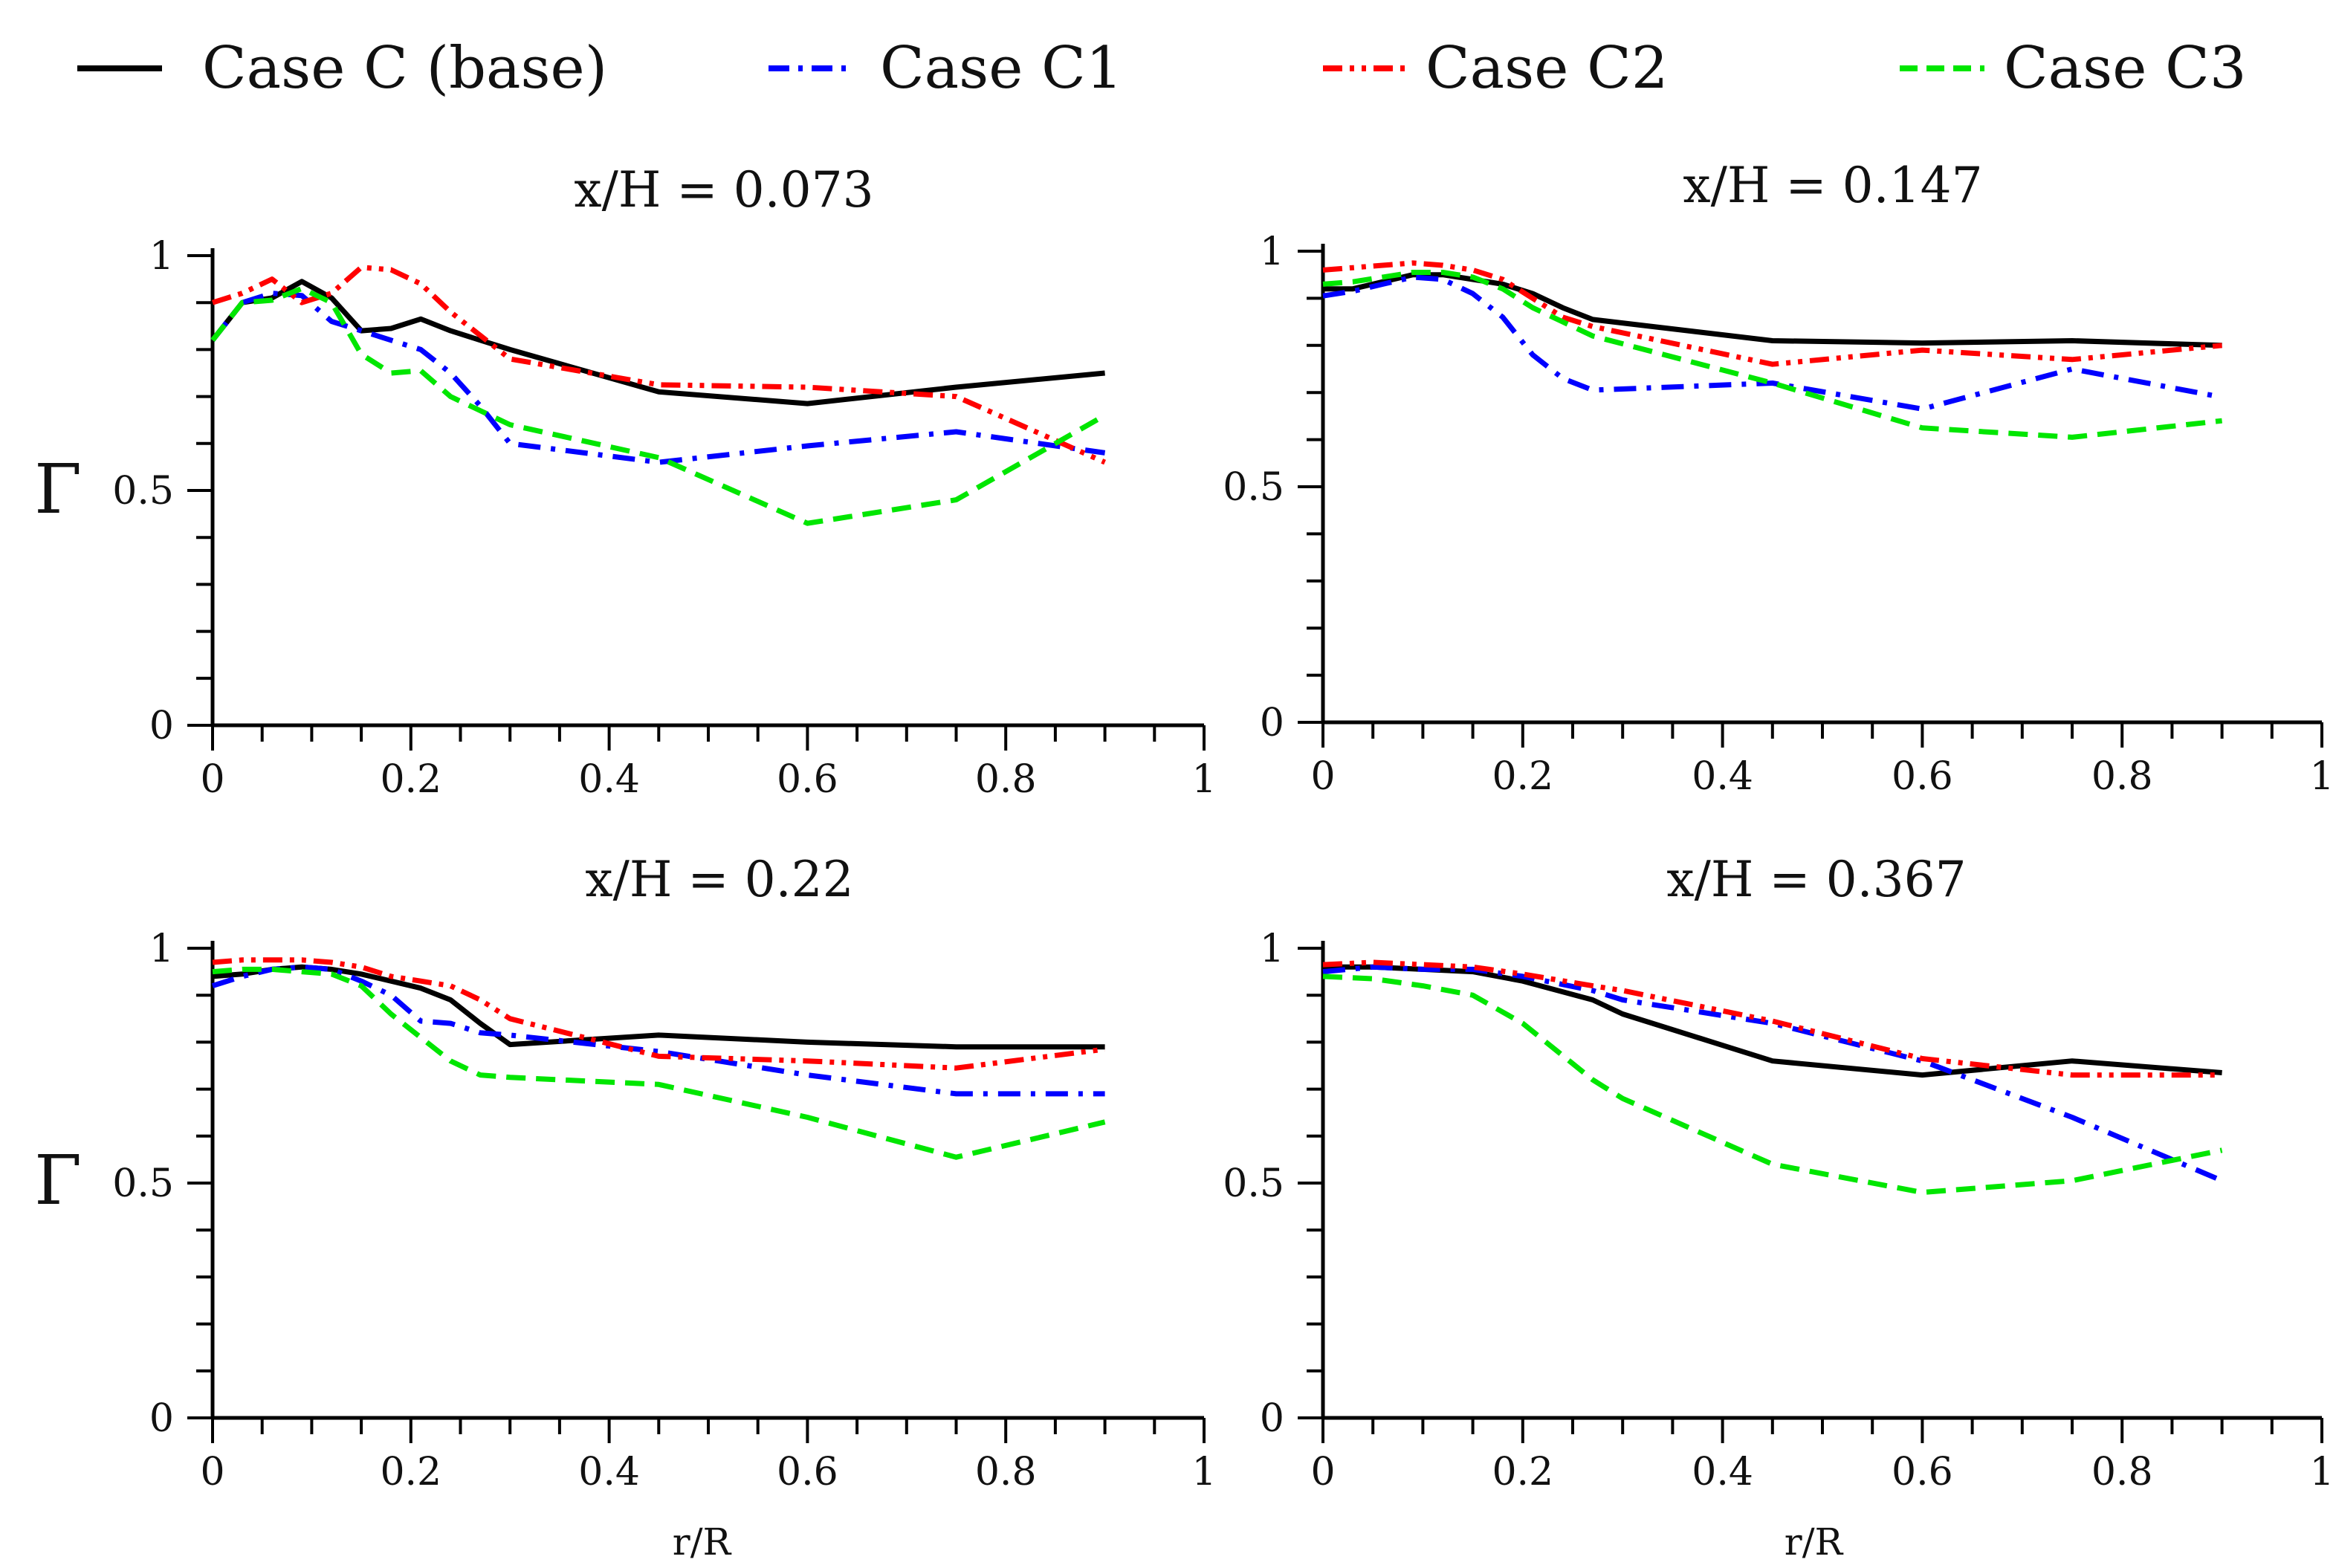  Describe the element at coordinates (723, 189) in the screenshot. I see `panel-1-title: x/H = 0.073` at that location.